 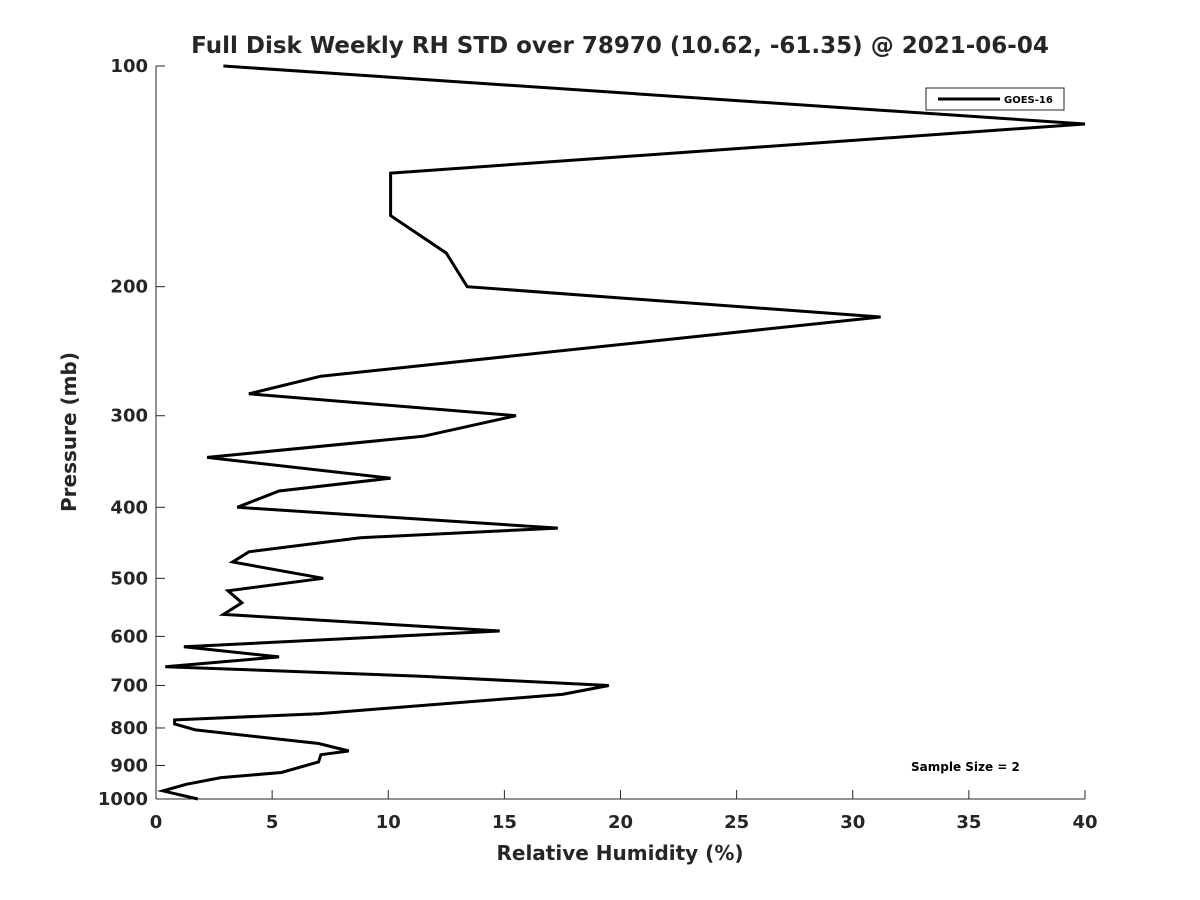 I want to click on x-tick-label: 15, so click(x=504, y=822).